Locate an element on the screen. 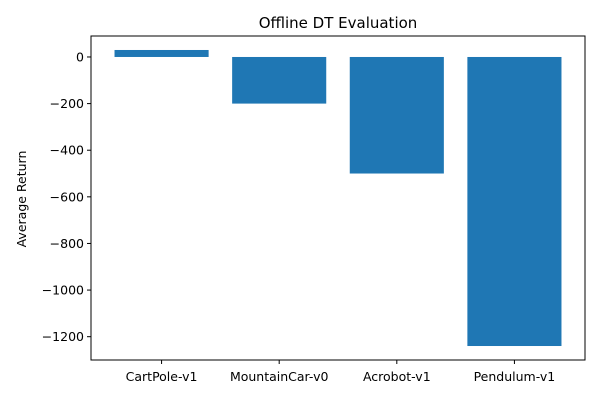 This screenshot has width=600, height=400. x-tick-label: Acrobot-v1 is located at coordinates (397, 376).